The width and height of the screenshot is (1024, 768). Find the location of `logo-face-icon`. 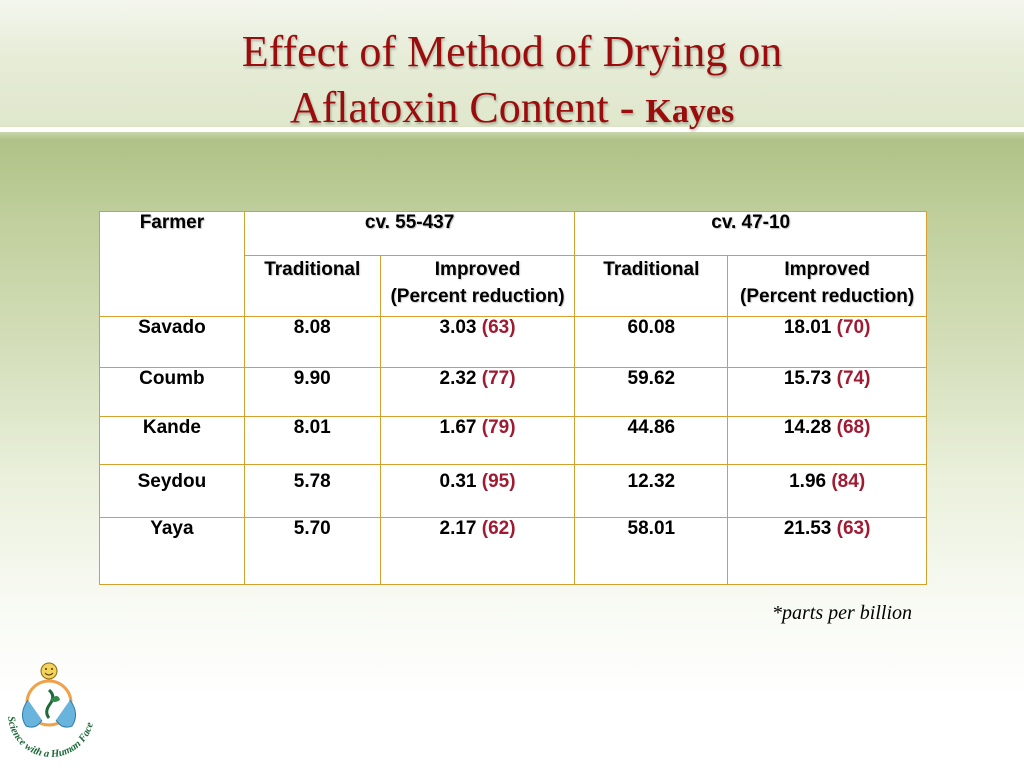

logo-face-icon is located at coordinates (49, 671).